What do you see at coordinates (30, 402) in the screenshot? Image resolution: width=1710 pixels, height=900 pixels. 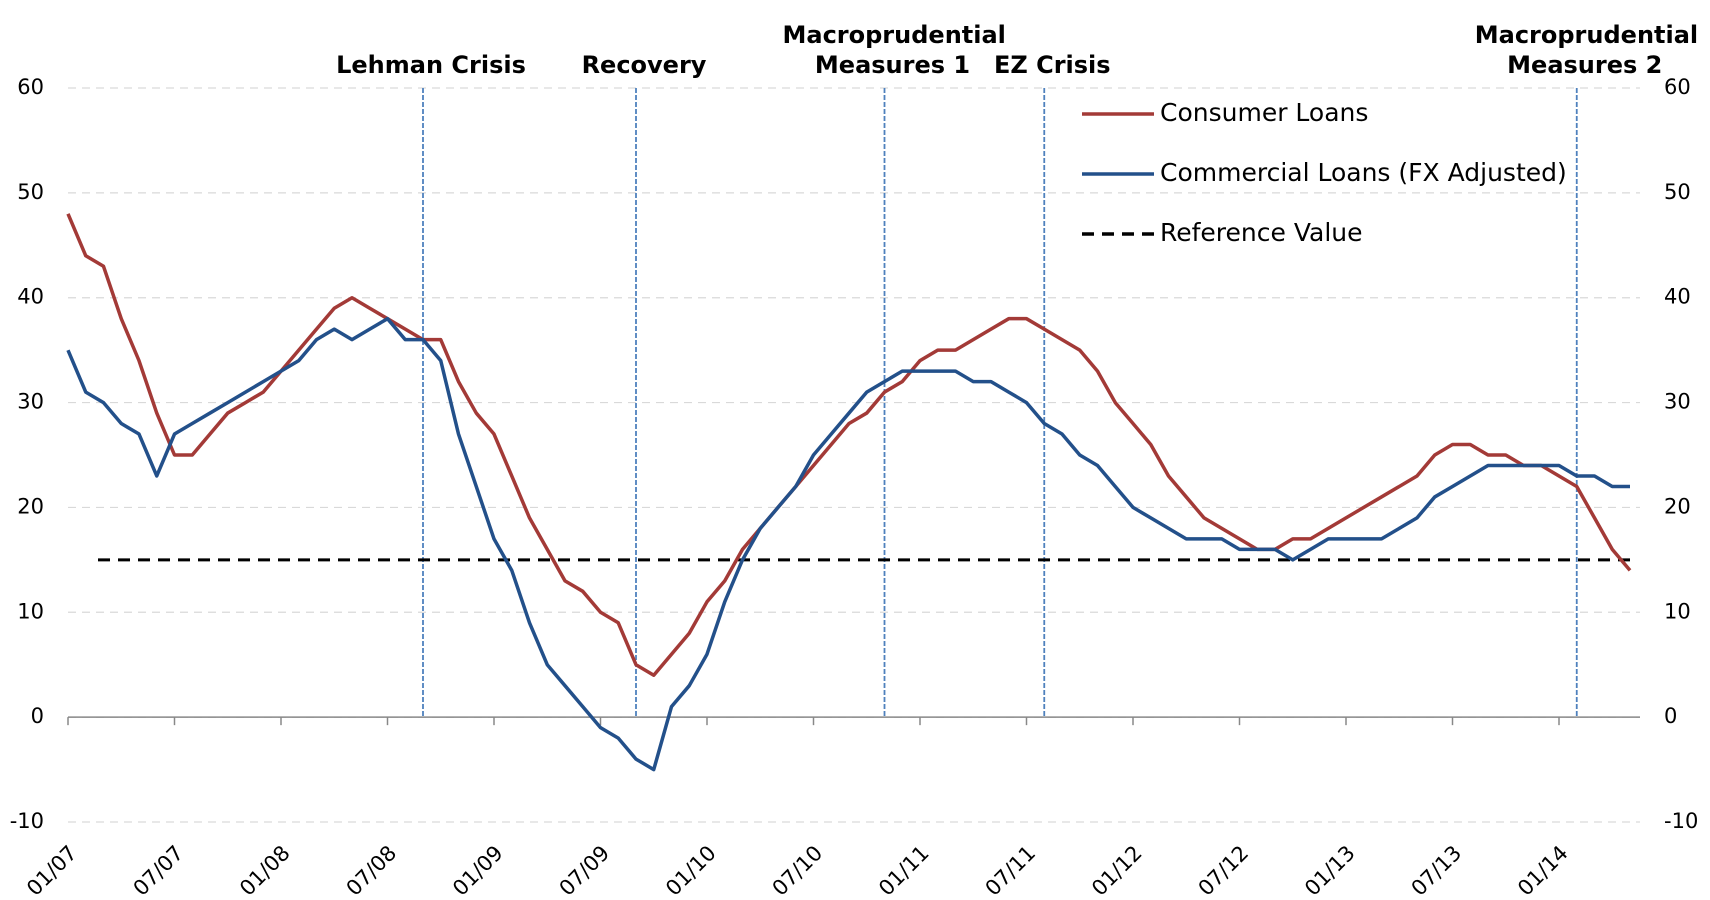 I see `y-tick-label: 30` at bounding box center [30, 402].